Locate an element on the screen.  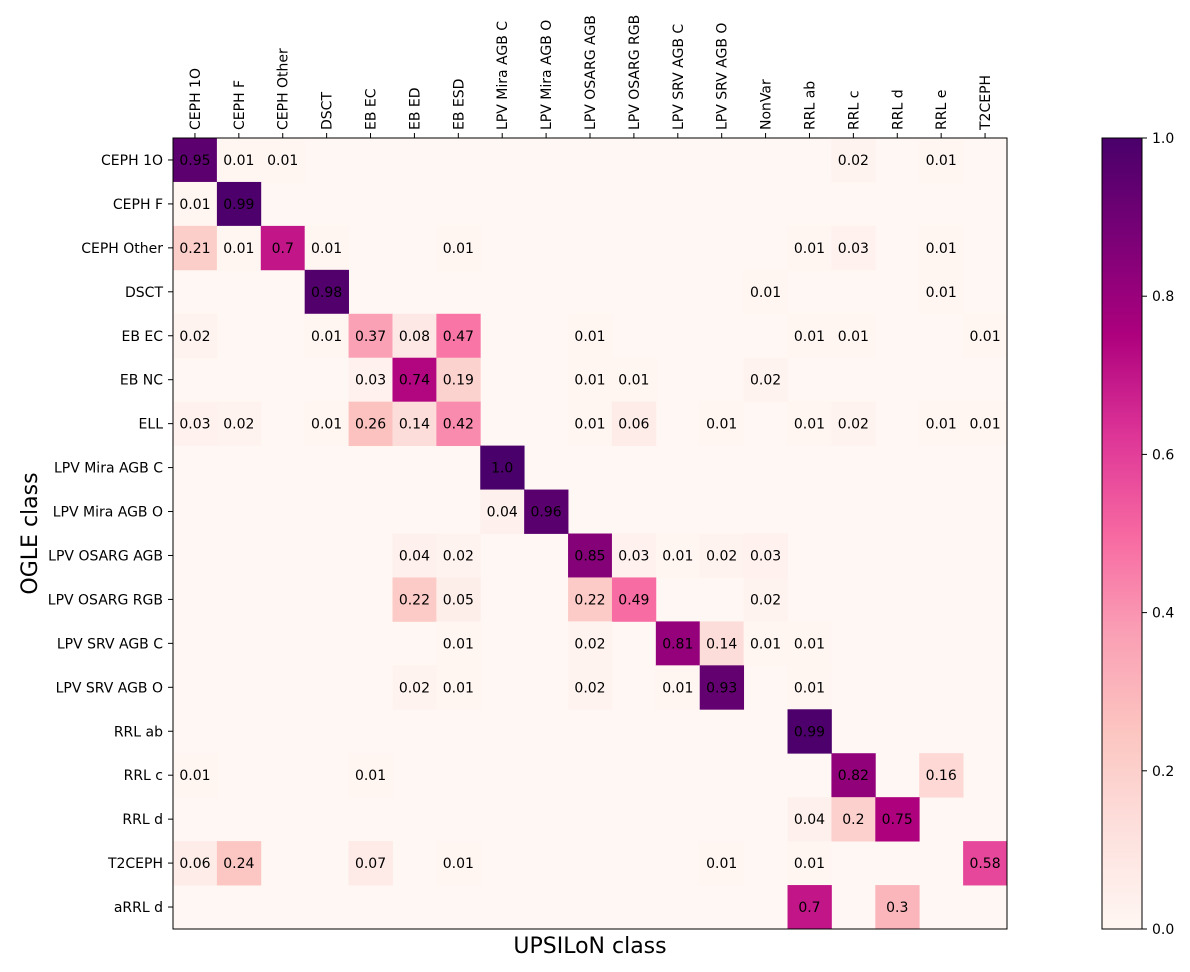
y-tick-label: ELL is located at coordinates (151, 425).